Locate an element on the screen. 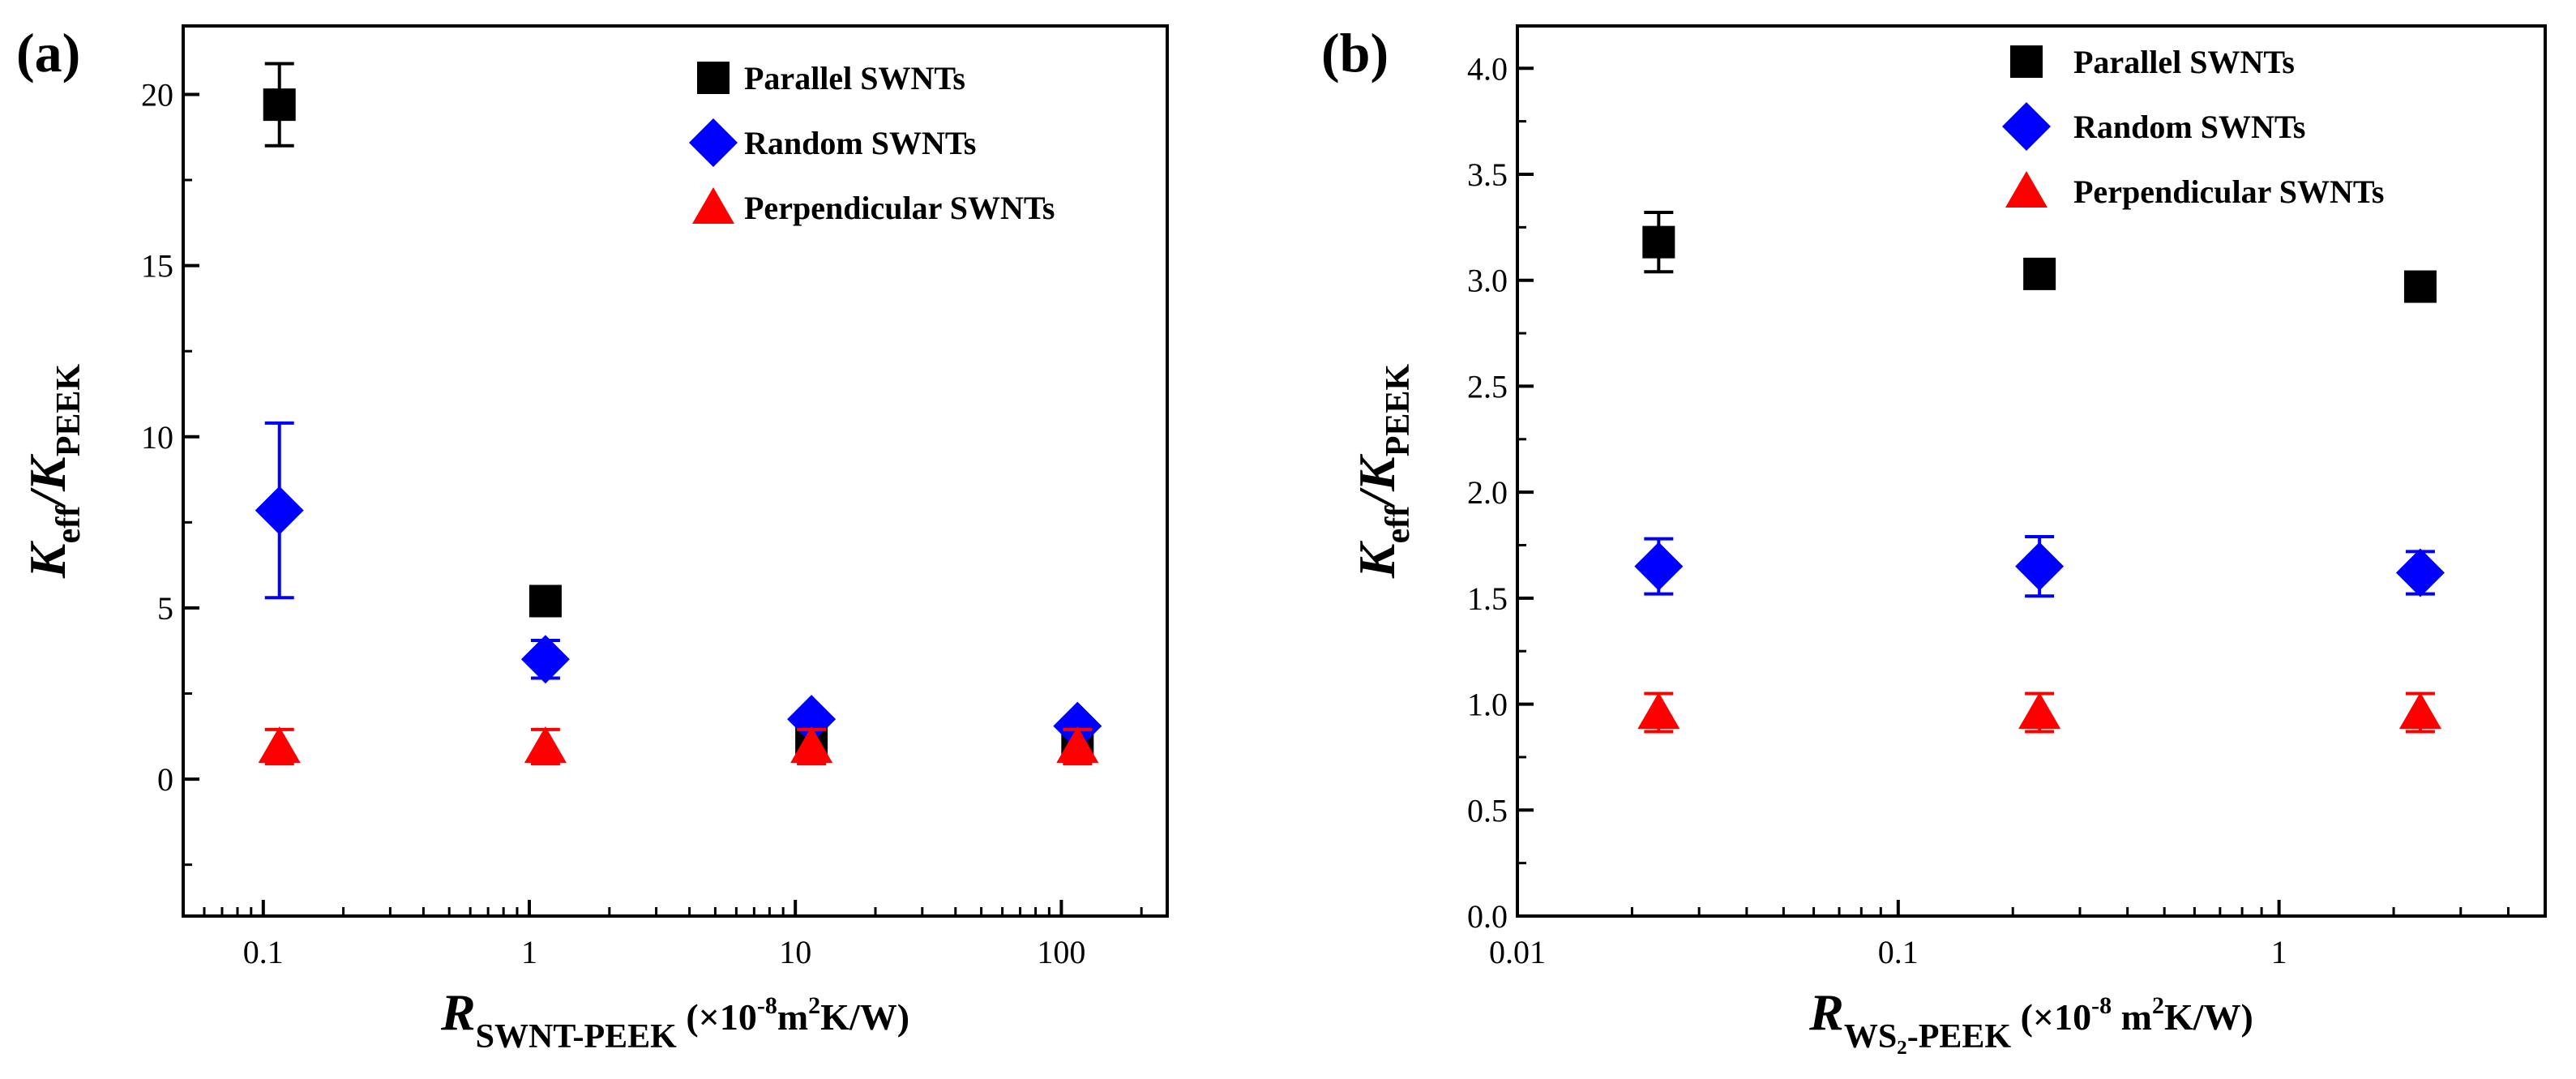  y-tick-label: 3.5 is located at coordinates (1487, 174).